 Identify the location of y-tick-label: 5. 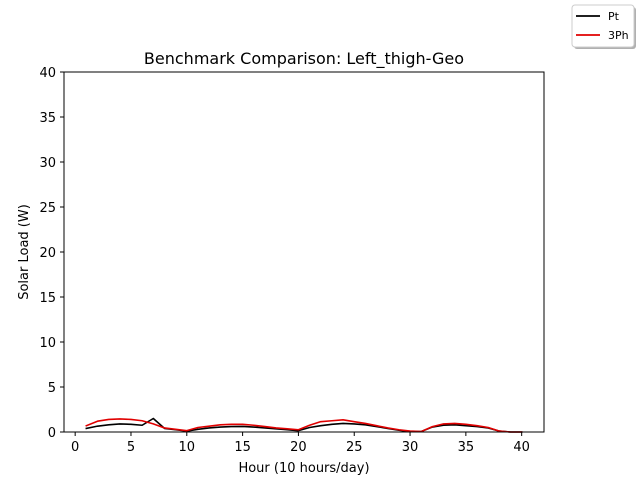
(52, 388).